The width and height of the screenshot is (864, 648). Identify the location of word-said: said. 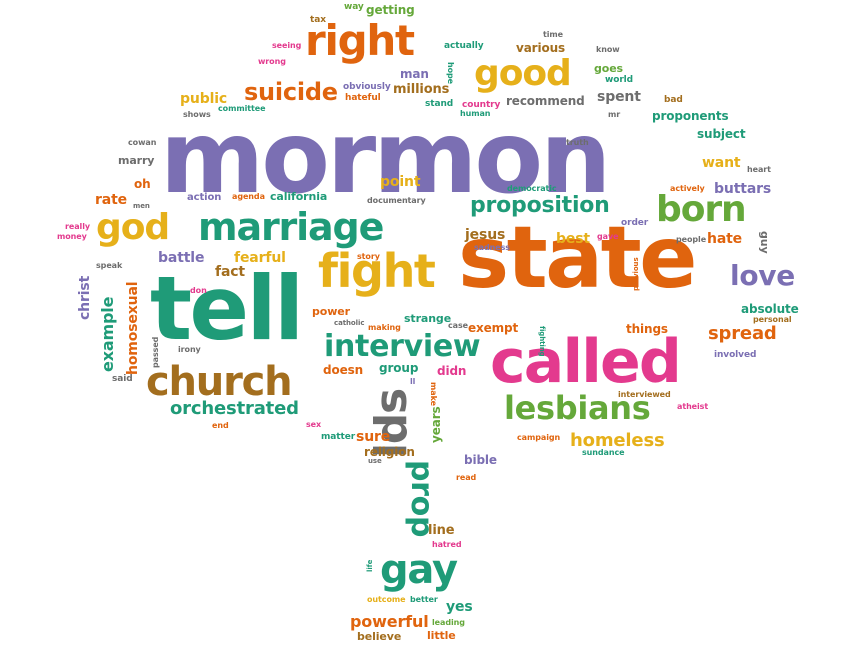
(122, 379).